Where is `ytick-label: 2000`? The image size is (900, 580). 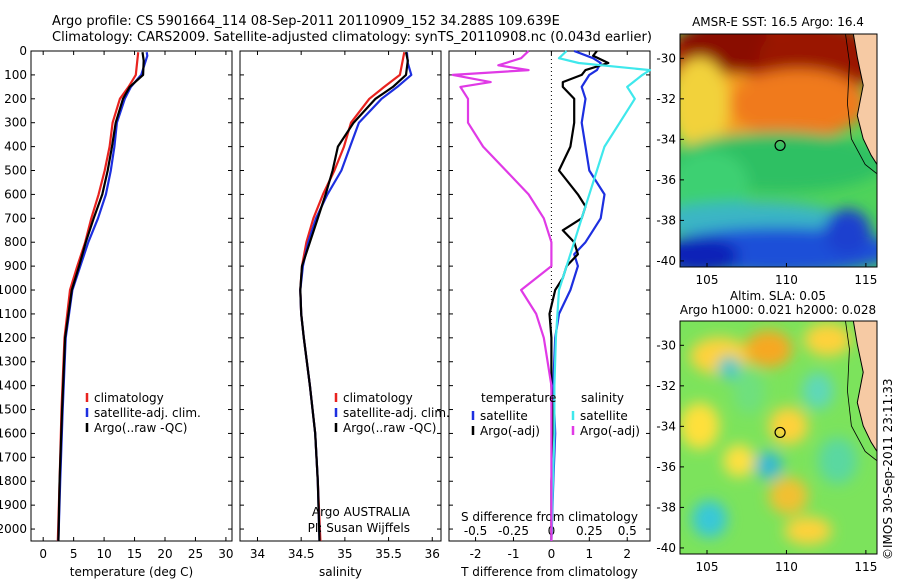
ytick-label: 2000 is located at coordinates (13, 529).